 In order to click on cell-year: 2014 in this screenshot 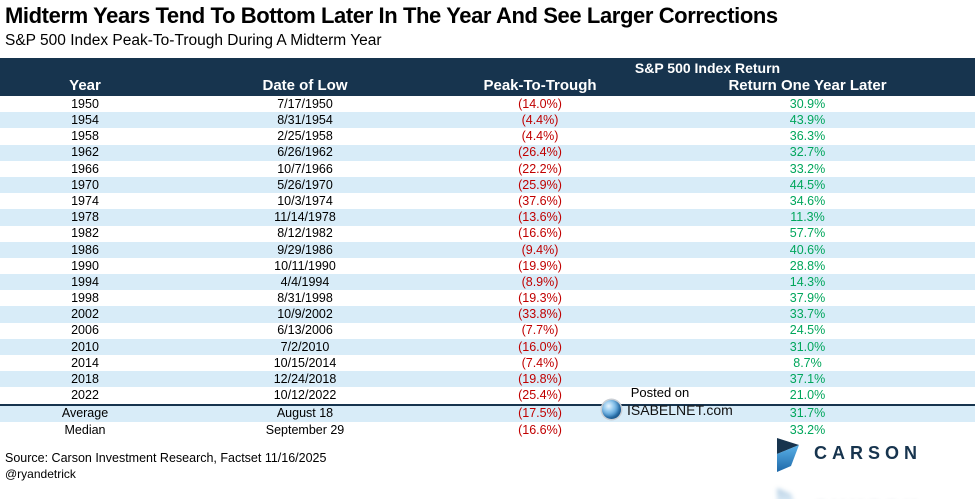, I will do `click(85, 362)`.